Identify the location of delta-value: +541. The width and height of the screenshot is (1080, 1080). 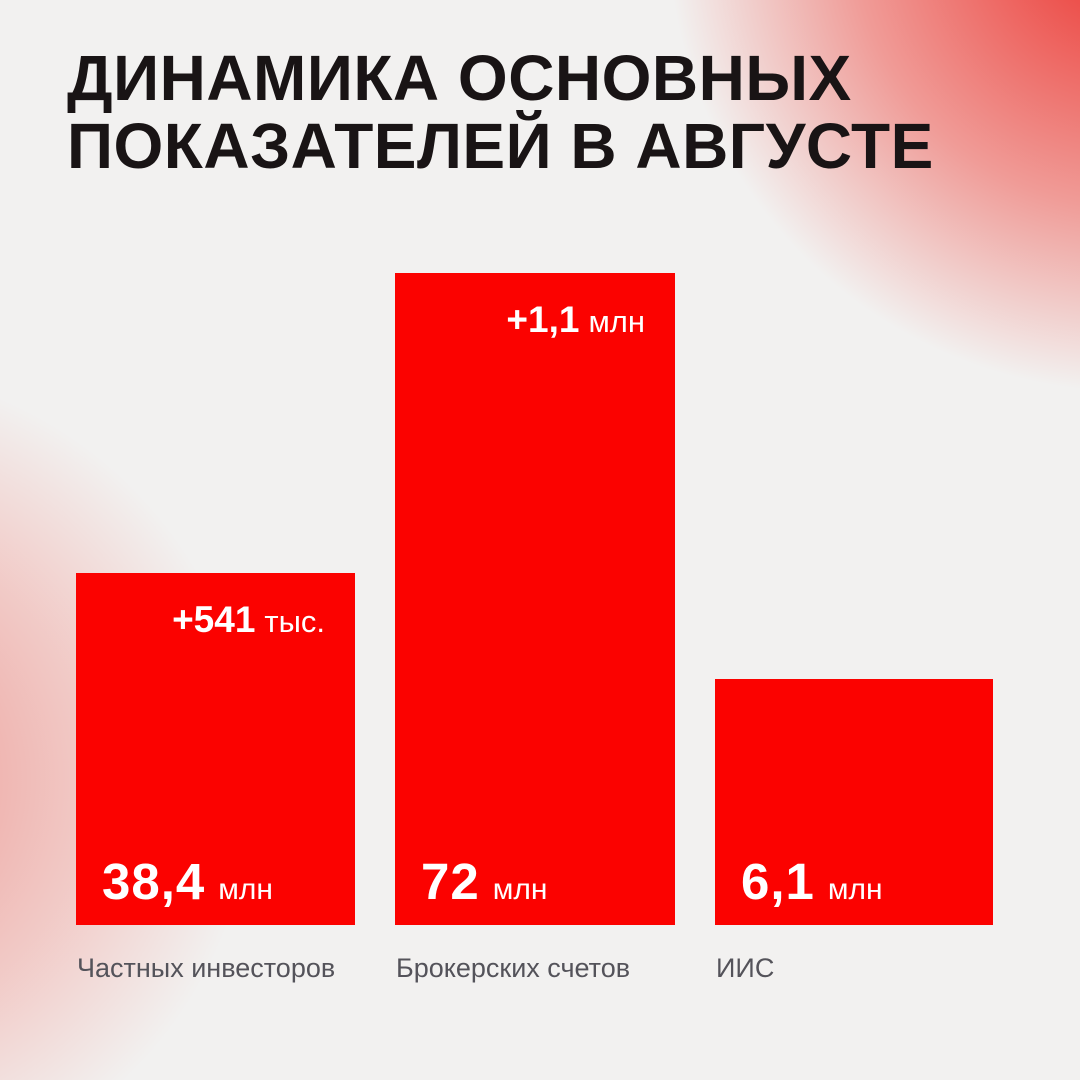
(214, 619).